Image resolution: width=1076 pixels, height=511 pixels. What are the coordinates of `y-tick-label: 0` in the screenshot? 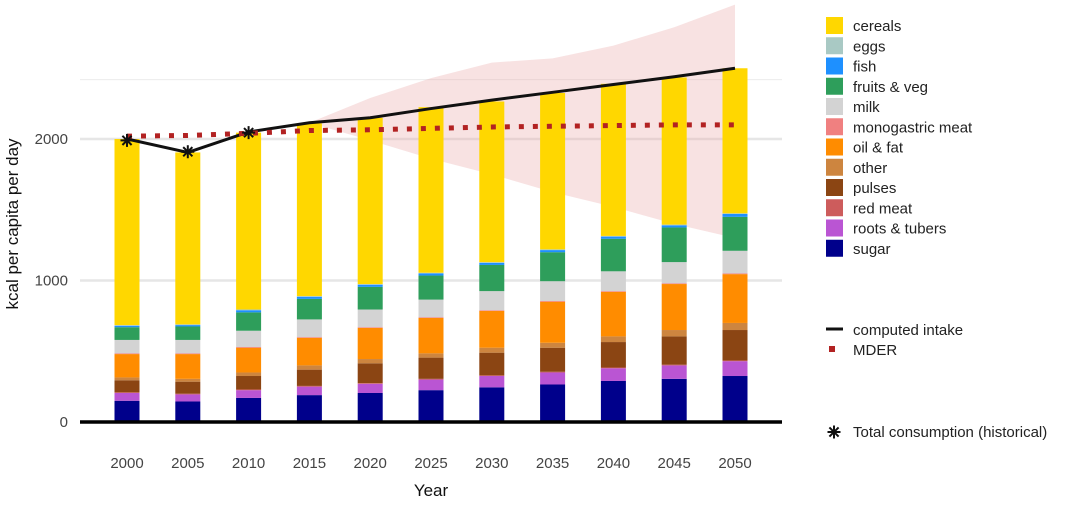 It's located at (64, 422).